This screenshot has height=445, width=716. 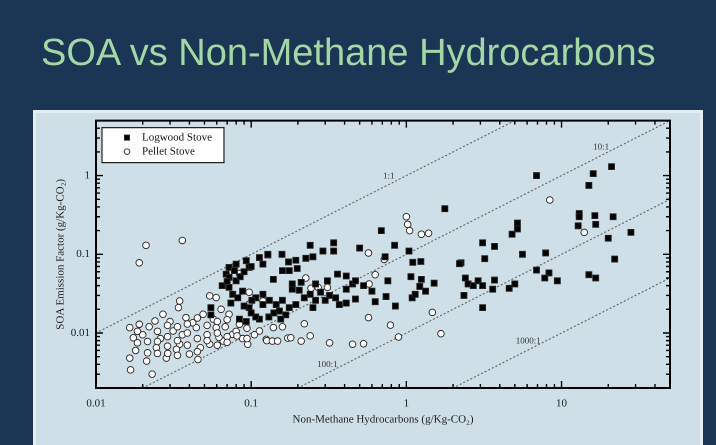 I want to click on x-tick-label: 0.01, so click(x=96, y=403).